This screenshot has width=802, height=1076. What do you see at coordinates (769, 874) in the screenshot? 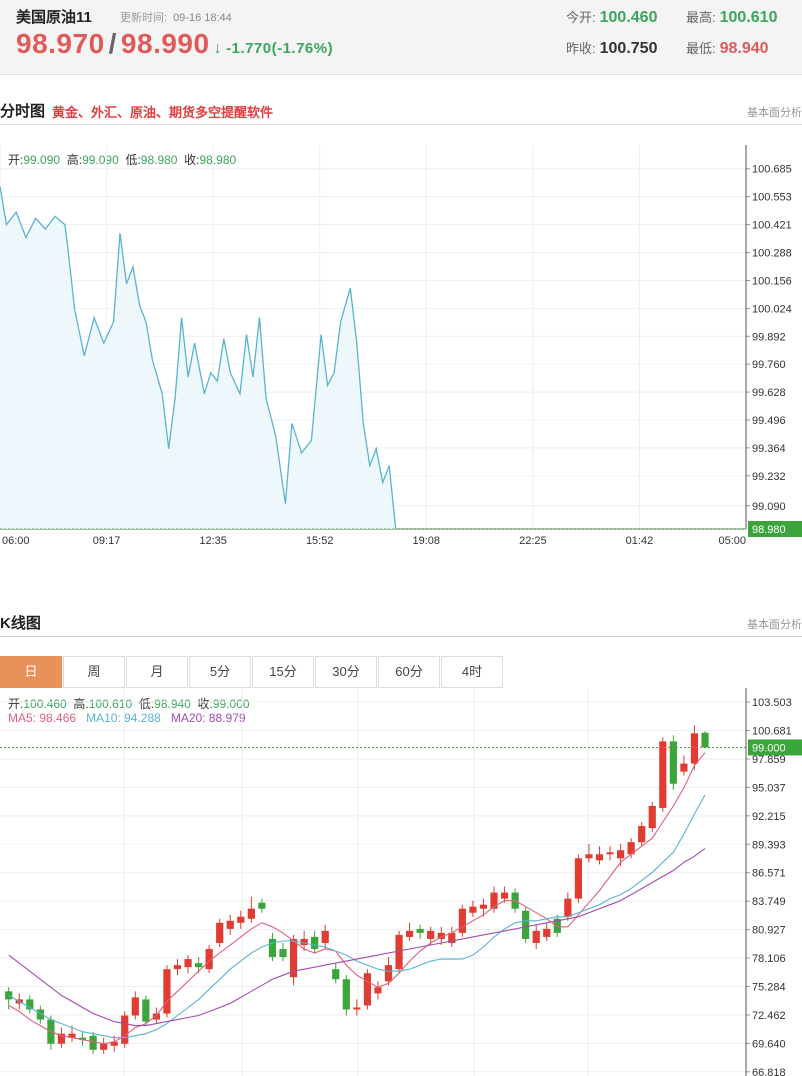
I see `kline-y-tick: 86.571` at bounding box center [769, 874].